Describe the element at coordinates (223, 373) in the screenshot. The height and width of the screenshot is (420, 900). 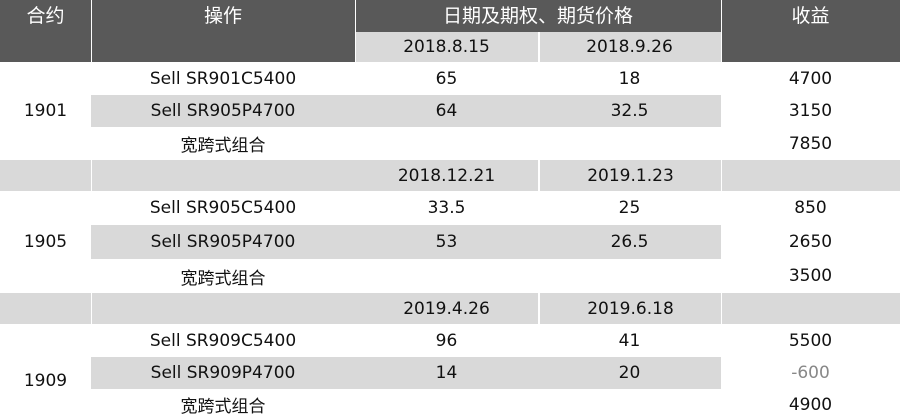
I see `operation-cell: Sell SR909P4700` at that location.